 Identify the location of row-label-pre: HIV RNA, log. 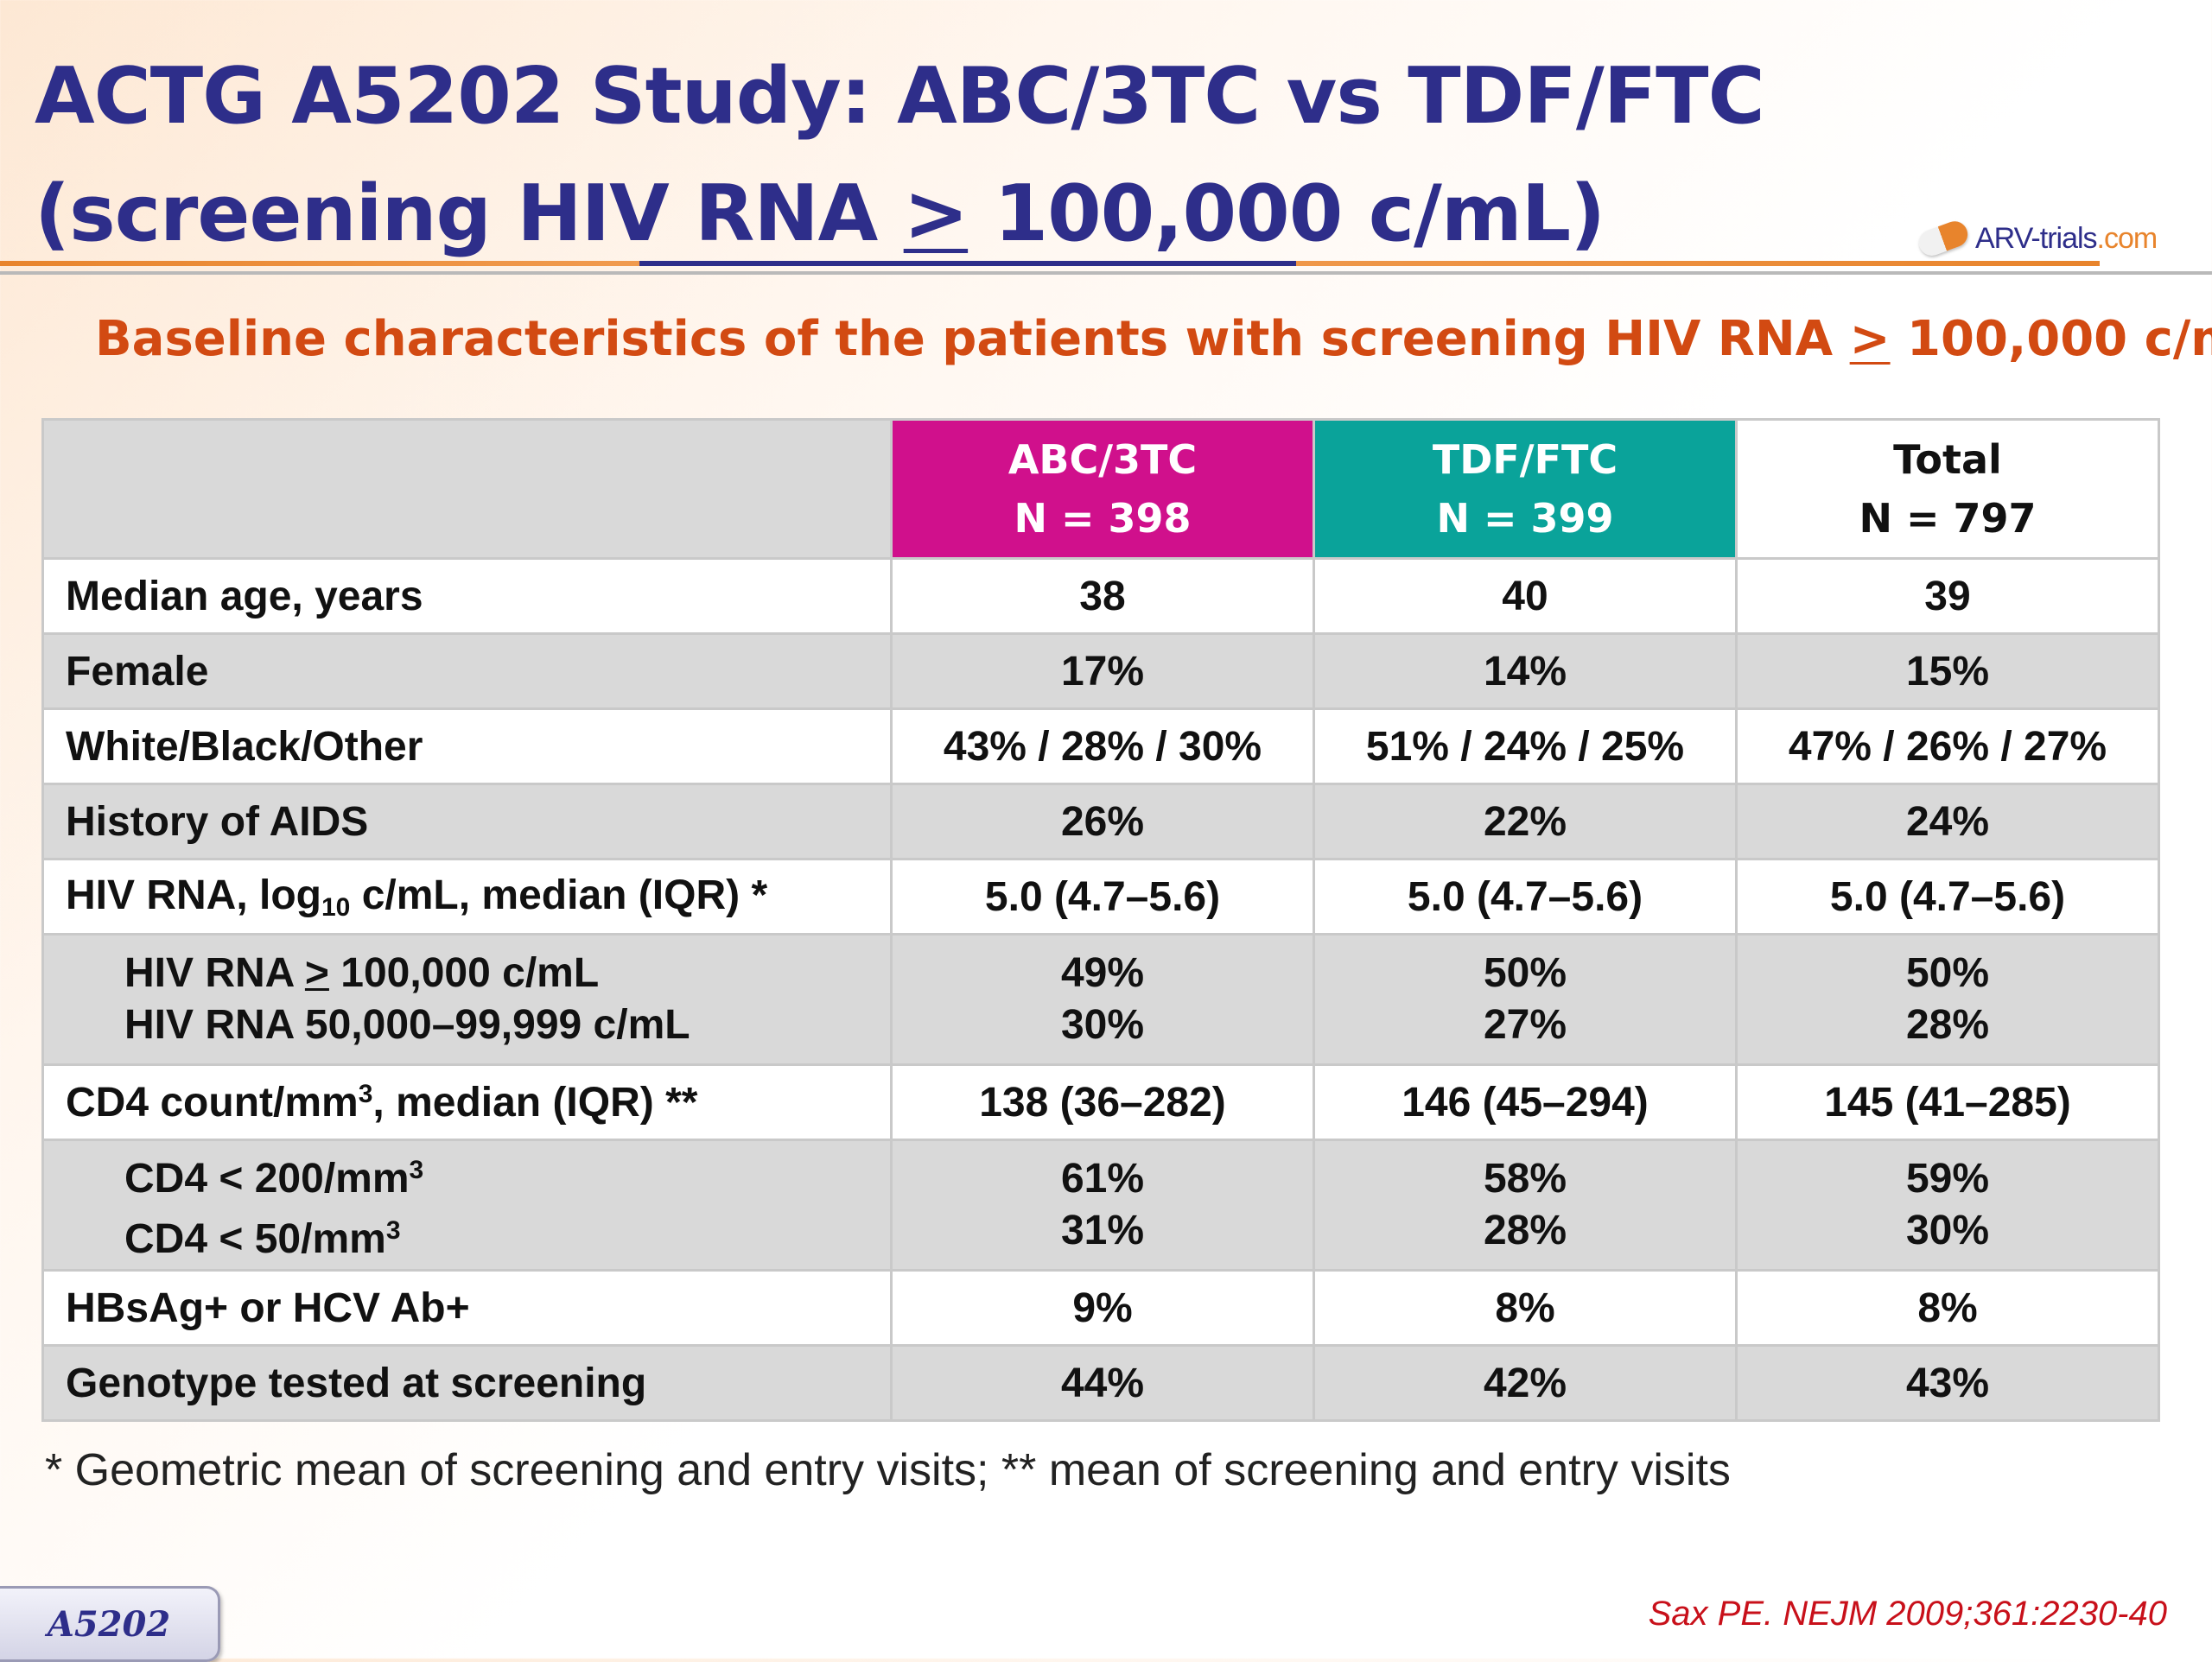
(193, 895).